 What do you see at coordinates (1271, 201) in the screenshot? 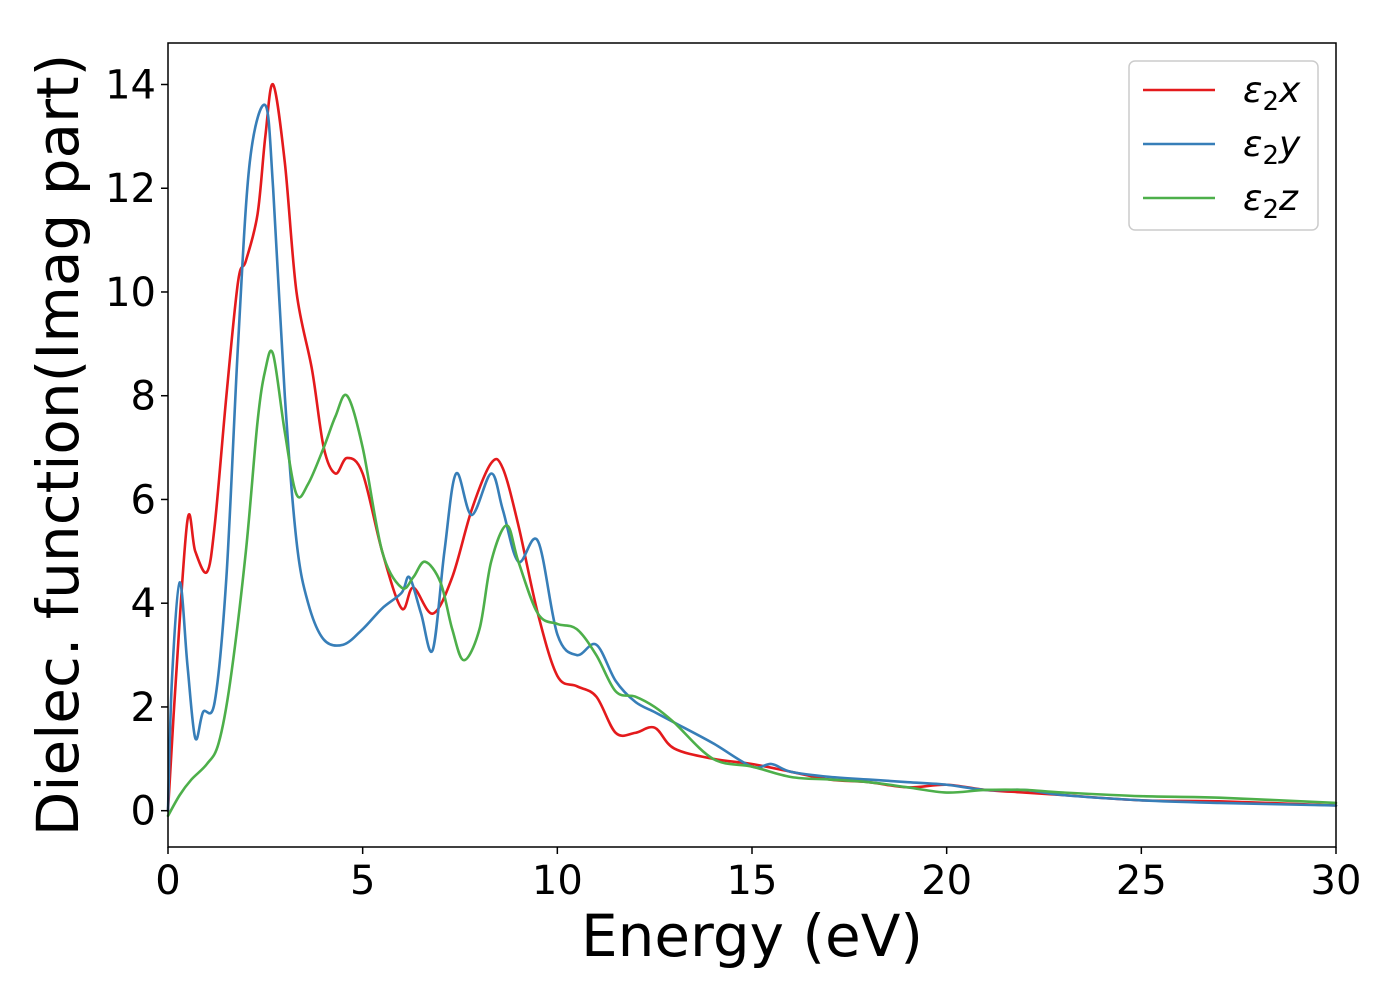
I see `legend-label-z: ε2z` at bounding box center [1271, 201].